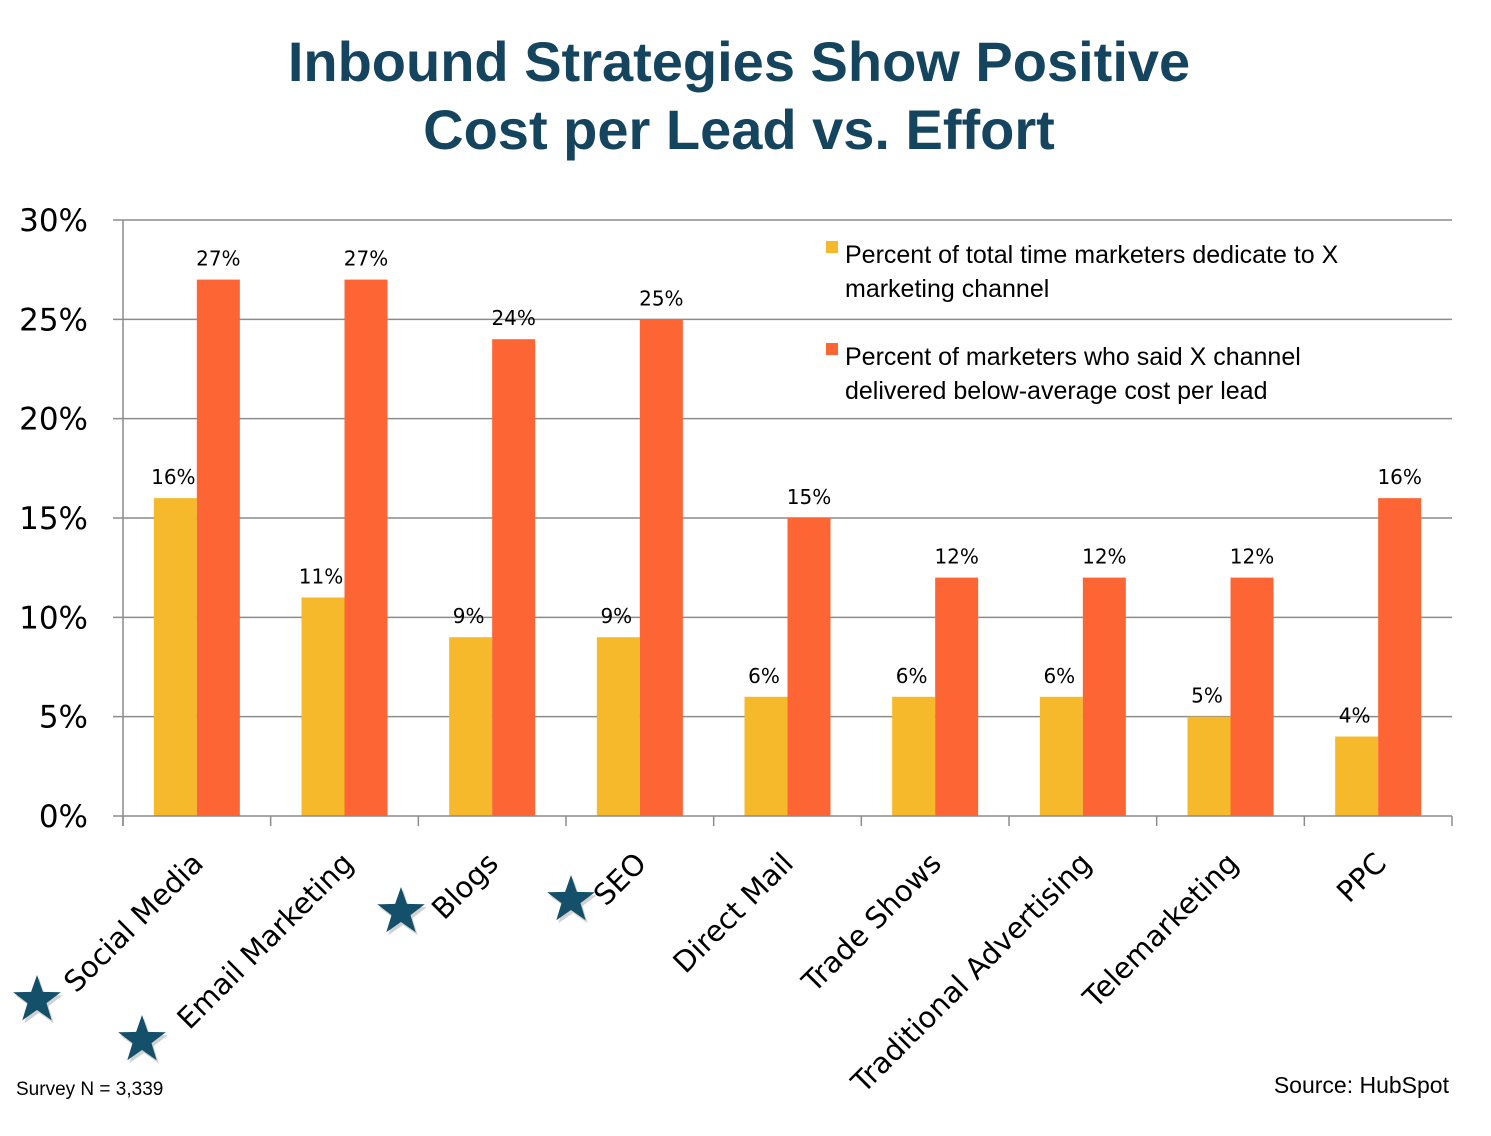 Image resolution: width=1491 pixels, height=1136 pixels. What do you see at coordinates (63, 817) in the screenshot?
I see `y-tick-label: 0%` at bounding box center [63, 817].